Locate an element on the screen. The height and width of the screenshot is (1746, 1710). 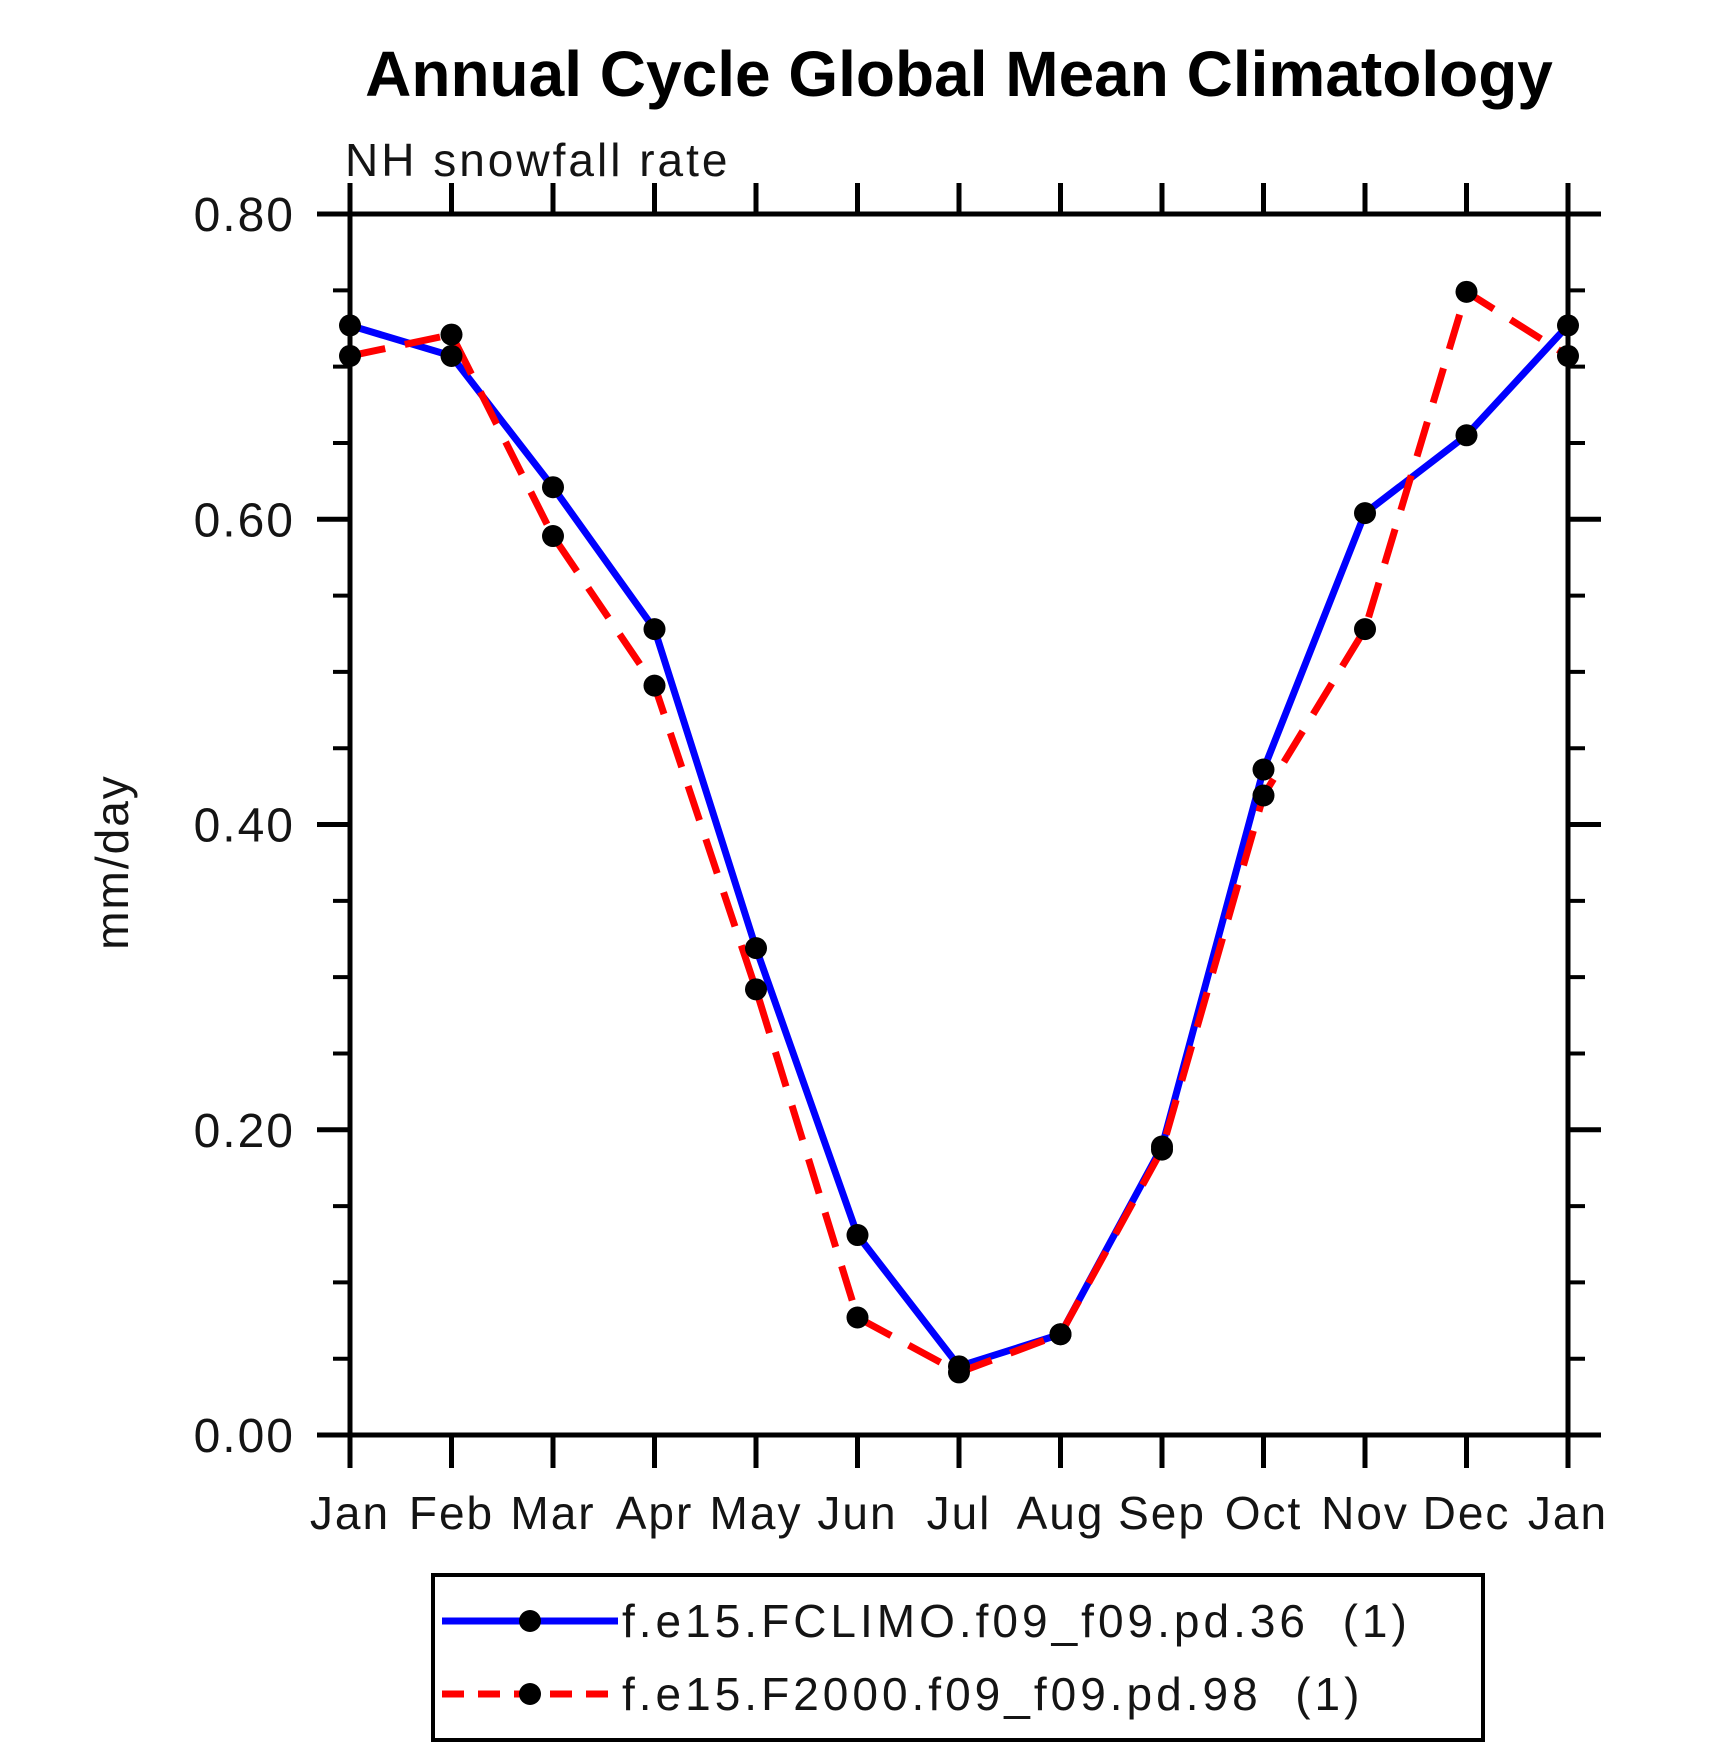
y-tick-label: 0.80 is located at coordinates (244, 215).